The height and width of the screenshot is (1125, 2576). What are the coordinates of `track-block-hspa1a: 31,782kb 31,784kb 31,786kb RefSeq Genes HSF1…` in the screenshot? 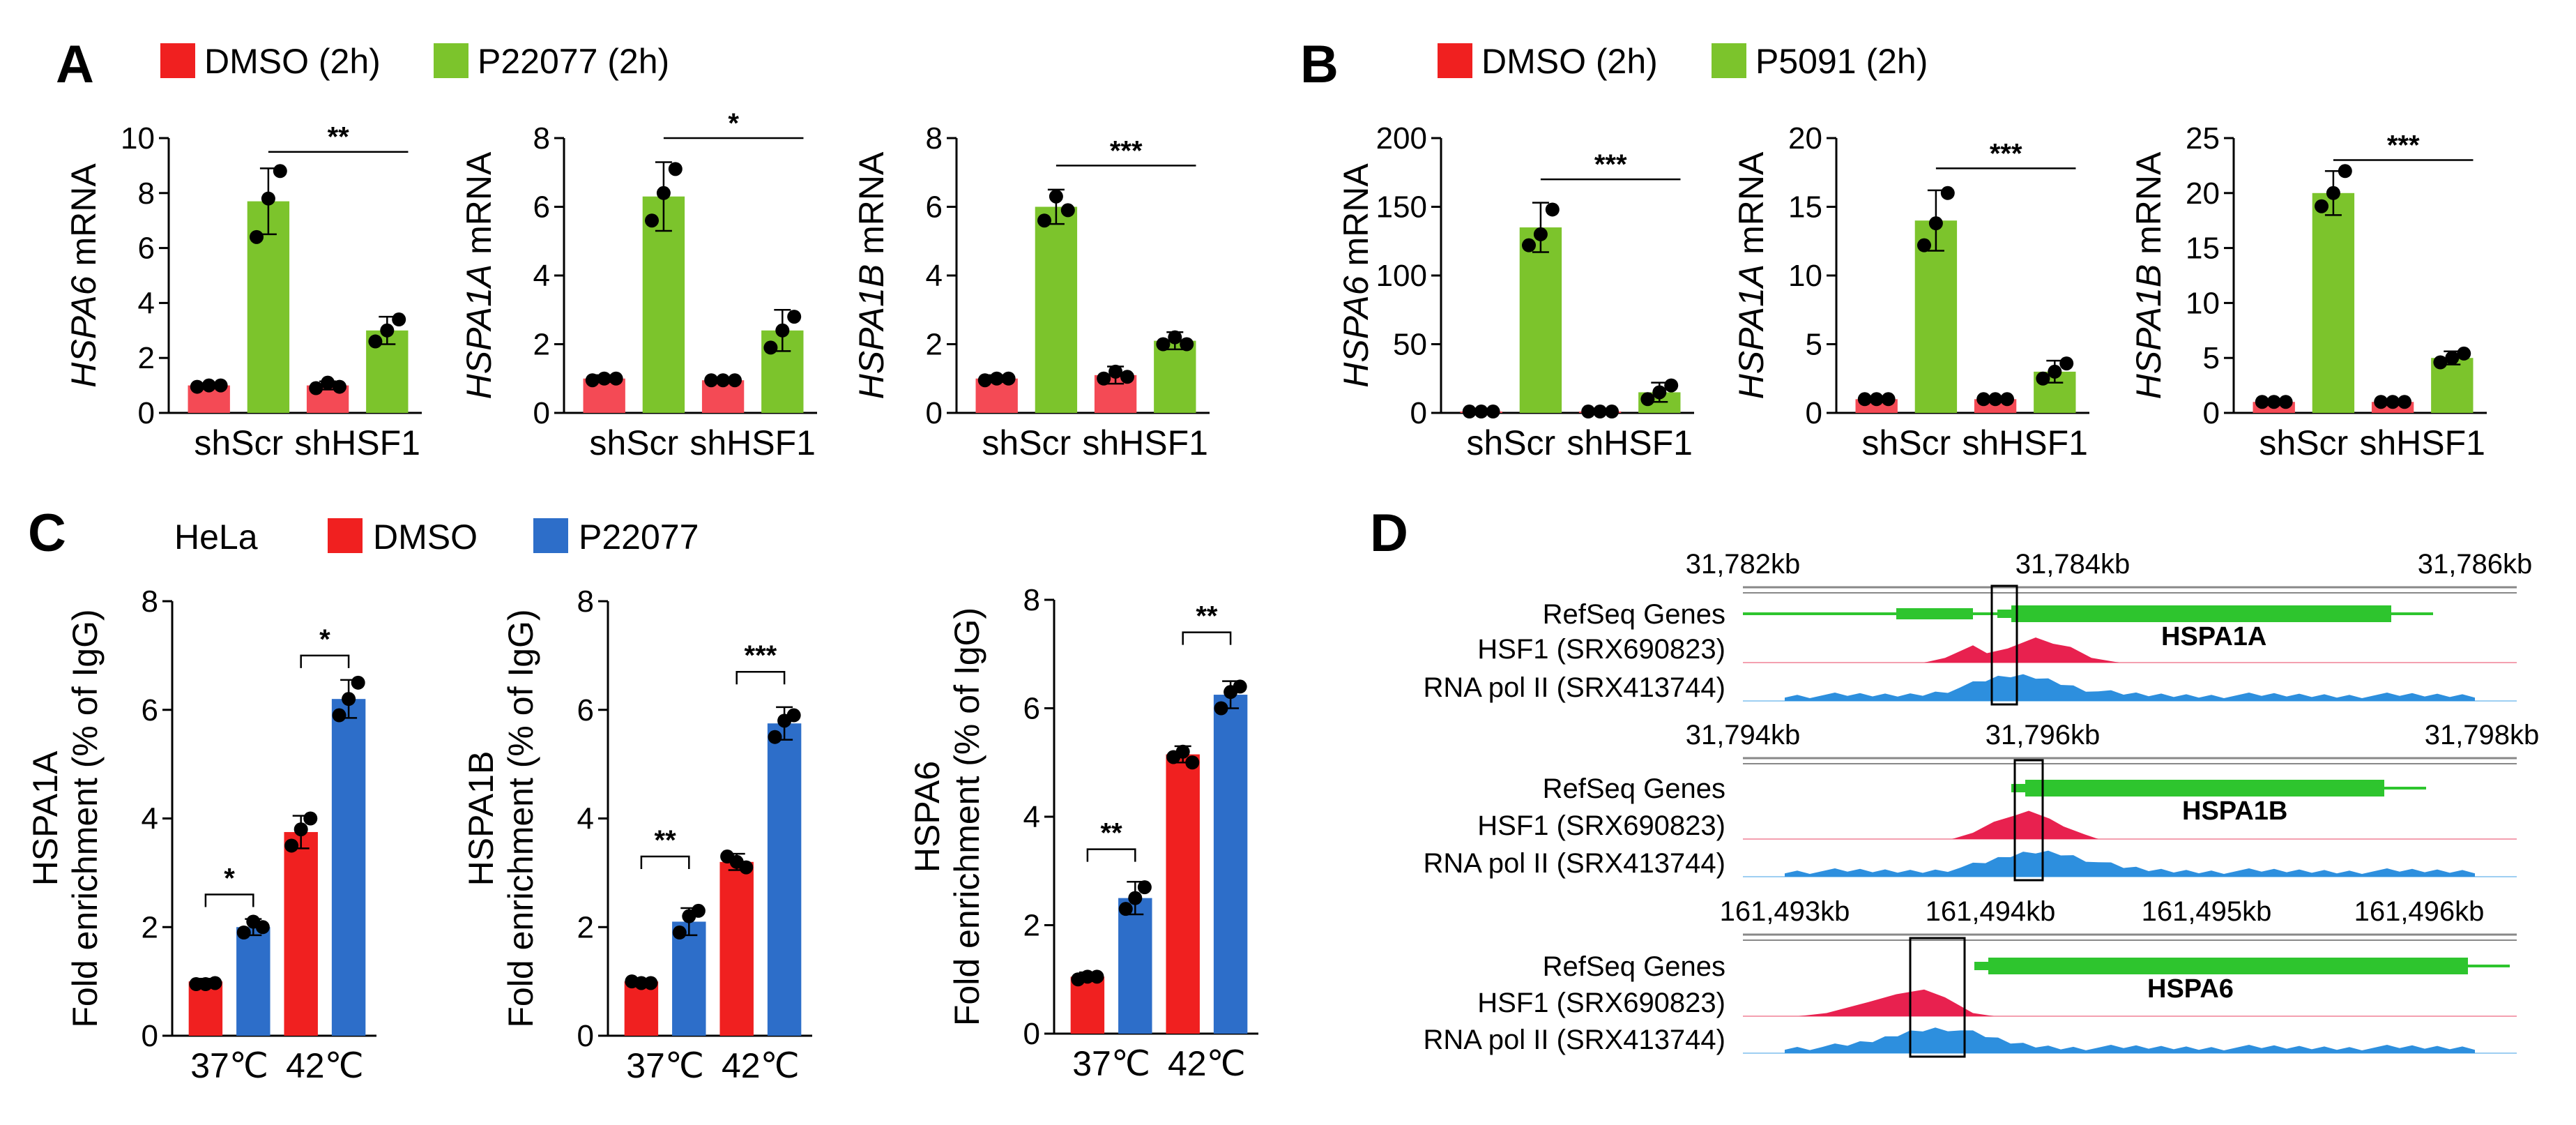 It's located at (1978, 627).